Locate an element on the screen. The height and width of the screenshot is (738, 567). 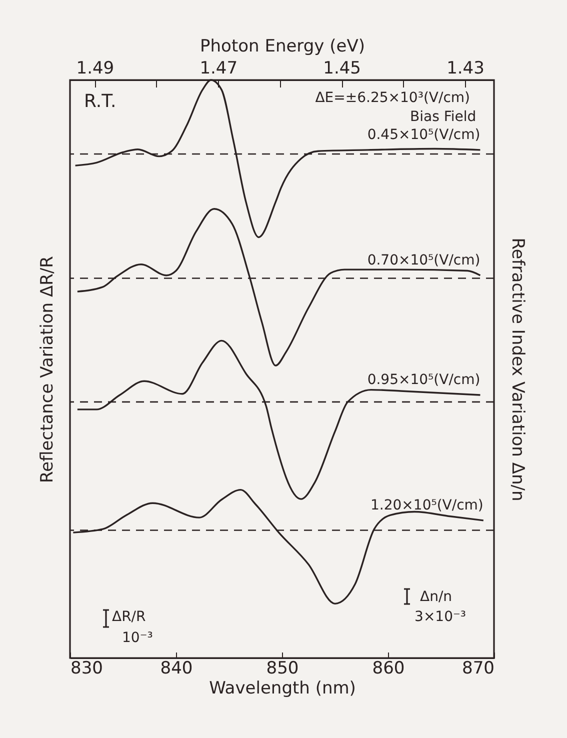
annotation: 3×10⁻³ is located at coordinates (440, 617).